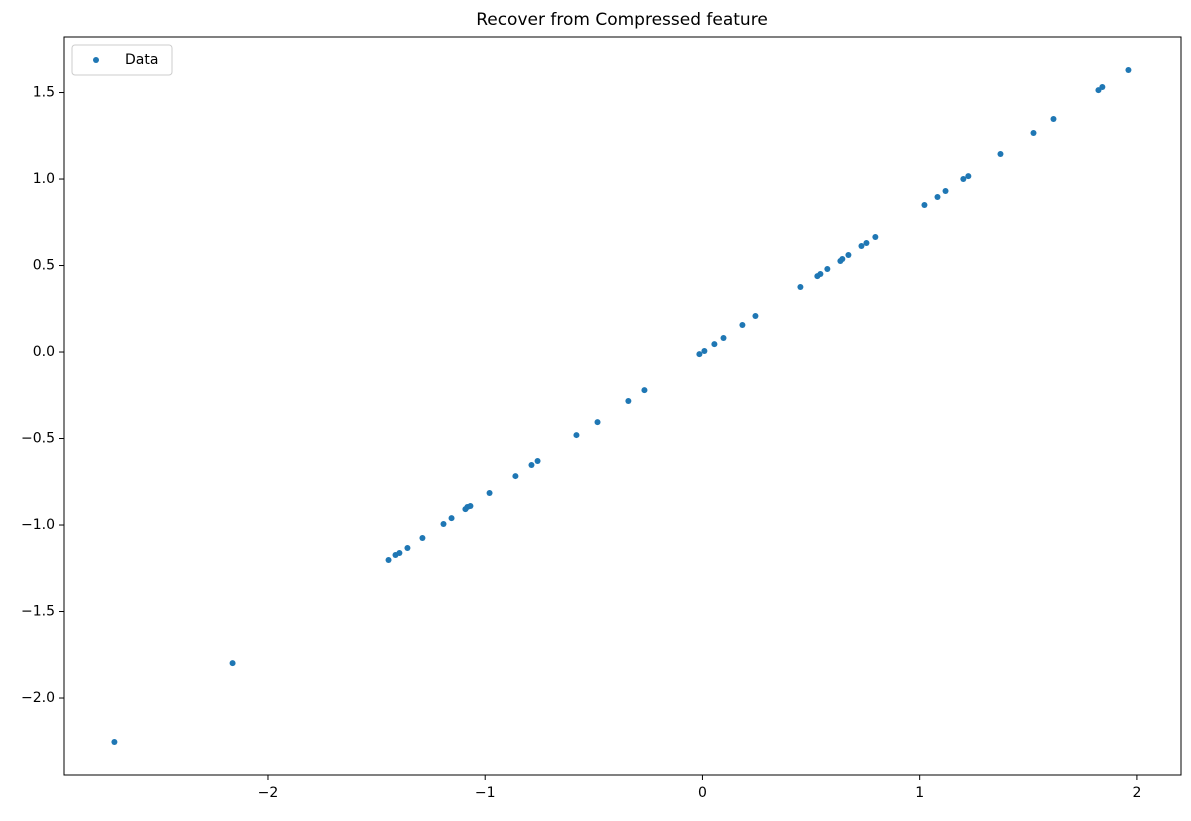 The width and height of the screenshot is (1191, 821). Describe the element at coordinates (38, 612) in the screenshot. I see `y-tick-label: −1.5` at that location.